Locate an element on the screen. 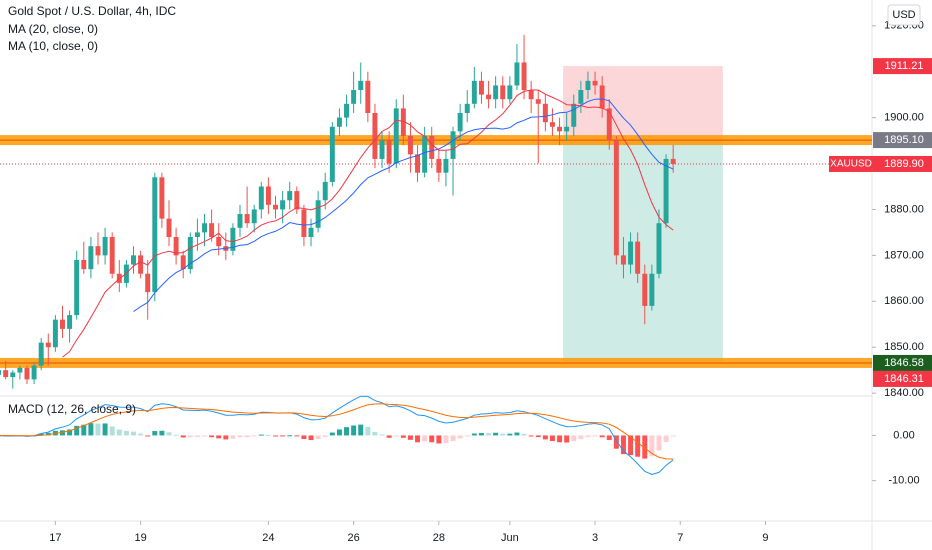  x-tick-label: 3 is located at coordinates (595, 538).